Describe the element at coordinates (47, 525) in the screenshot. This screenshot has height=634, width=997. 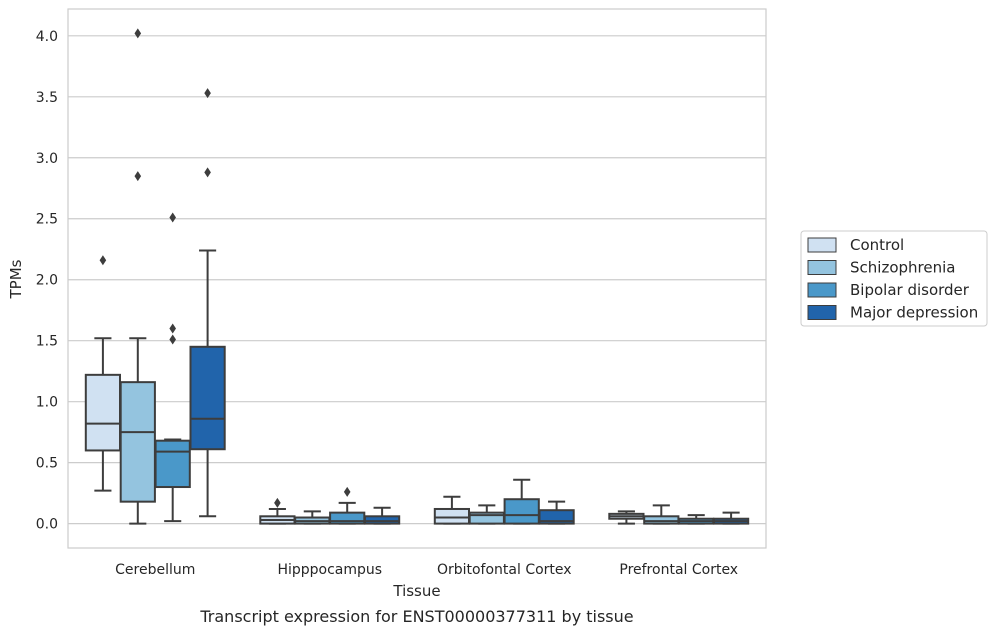
I see `y-tick-label: 0.0` at that location.